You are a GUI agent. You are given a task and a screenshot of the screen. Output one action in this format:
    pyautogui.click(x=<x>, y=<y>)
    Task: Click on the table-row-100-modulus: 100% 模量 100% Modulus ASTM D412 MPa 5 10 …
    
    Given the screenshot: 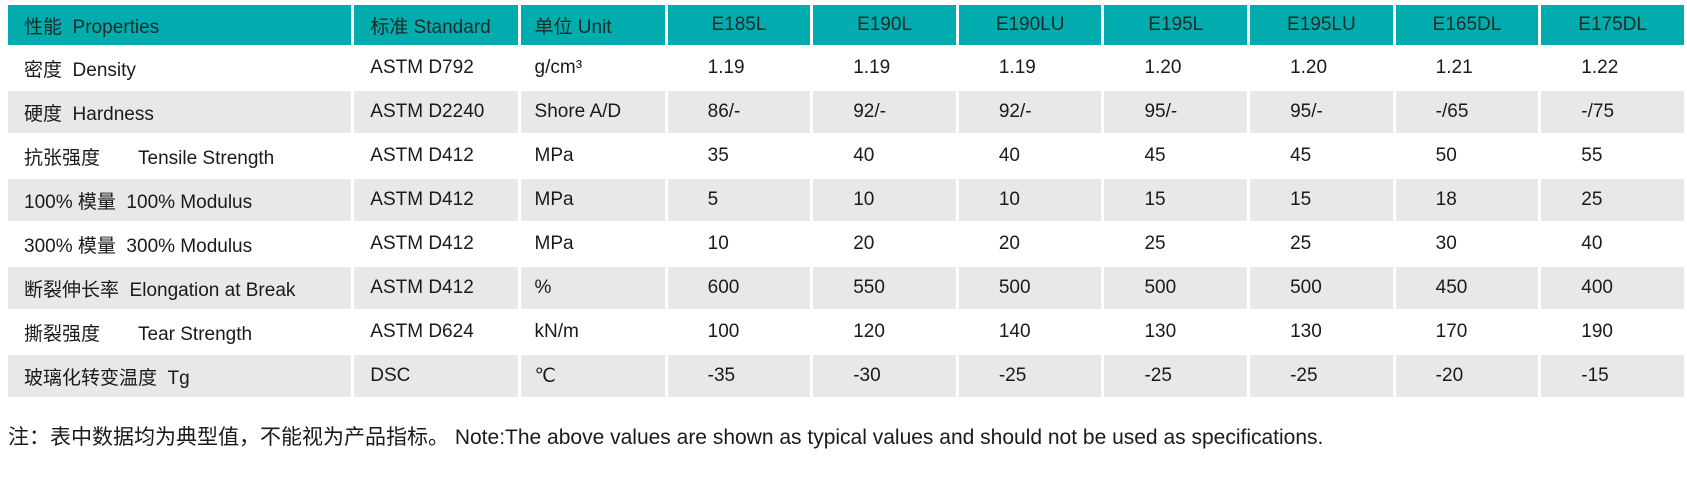 What is the action you would take?
    pyautogui.click(x=846, y=200)
    